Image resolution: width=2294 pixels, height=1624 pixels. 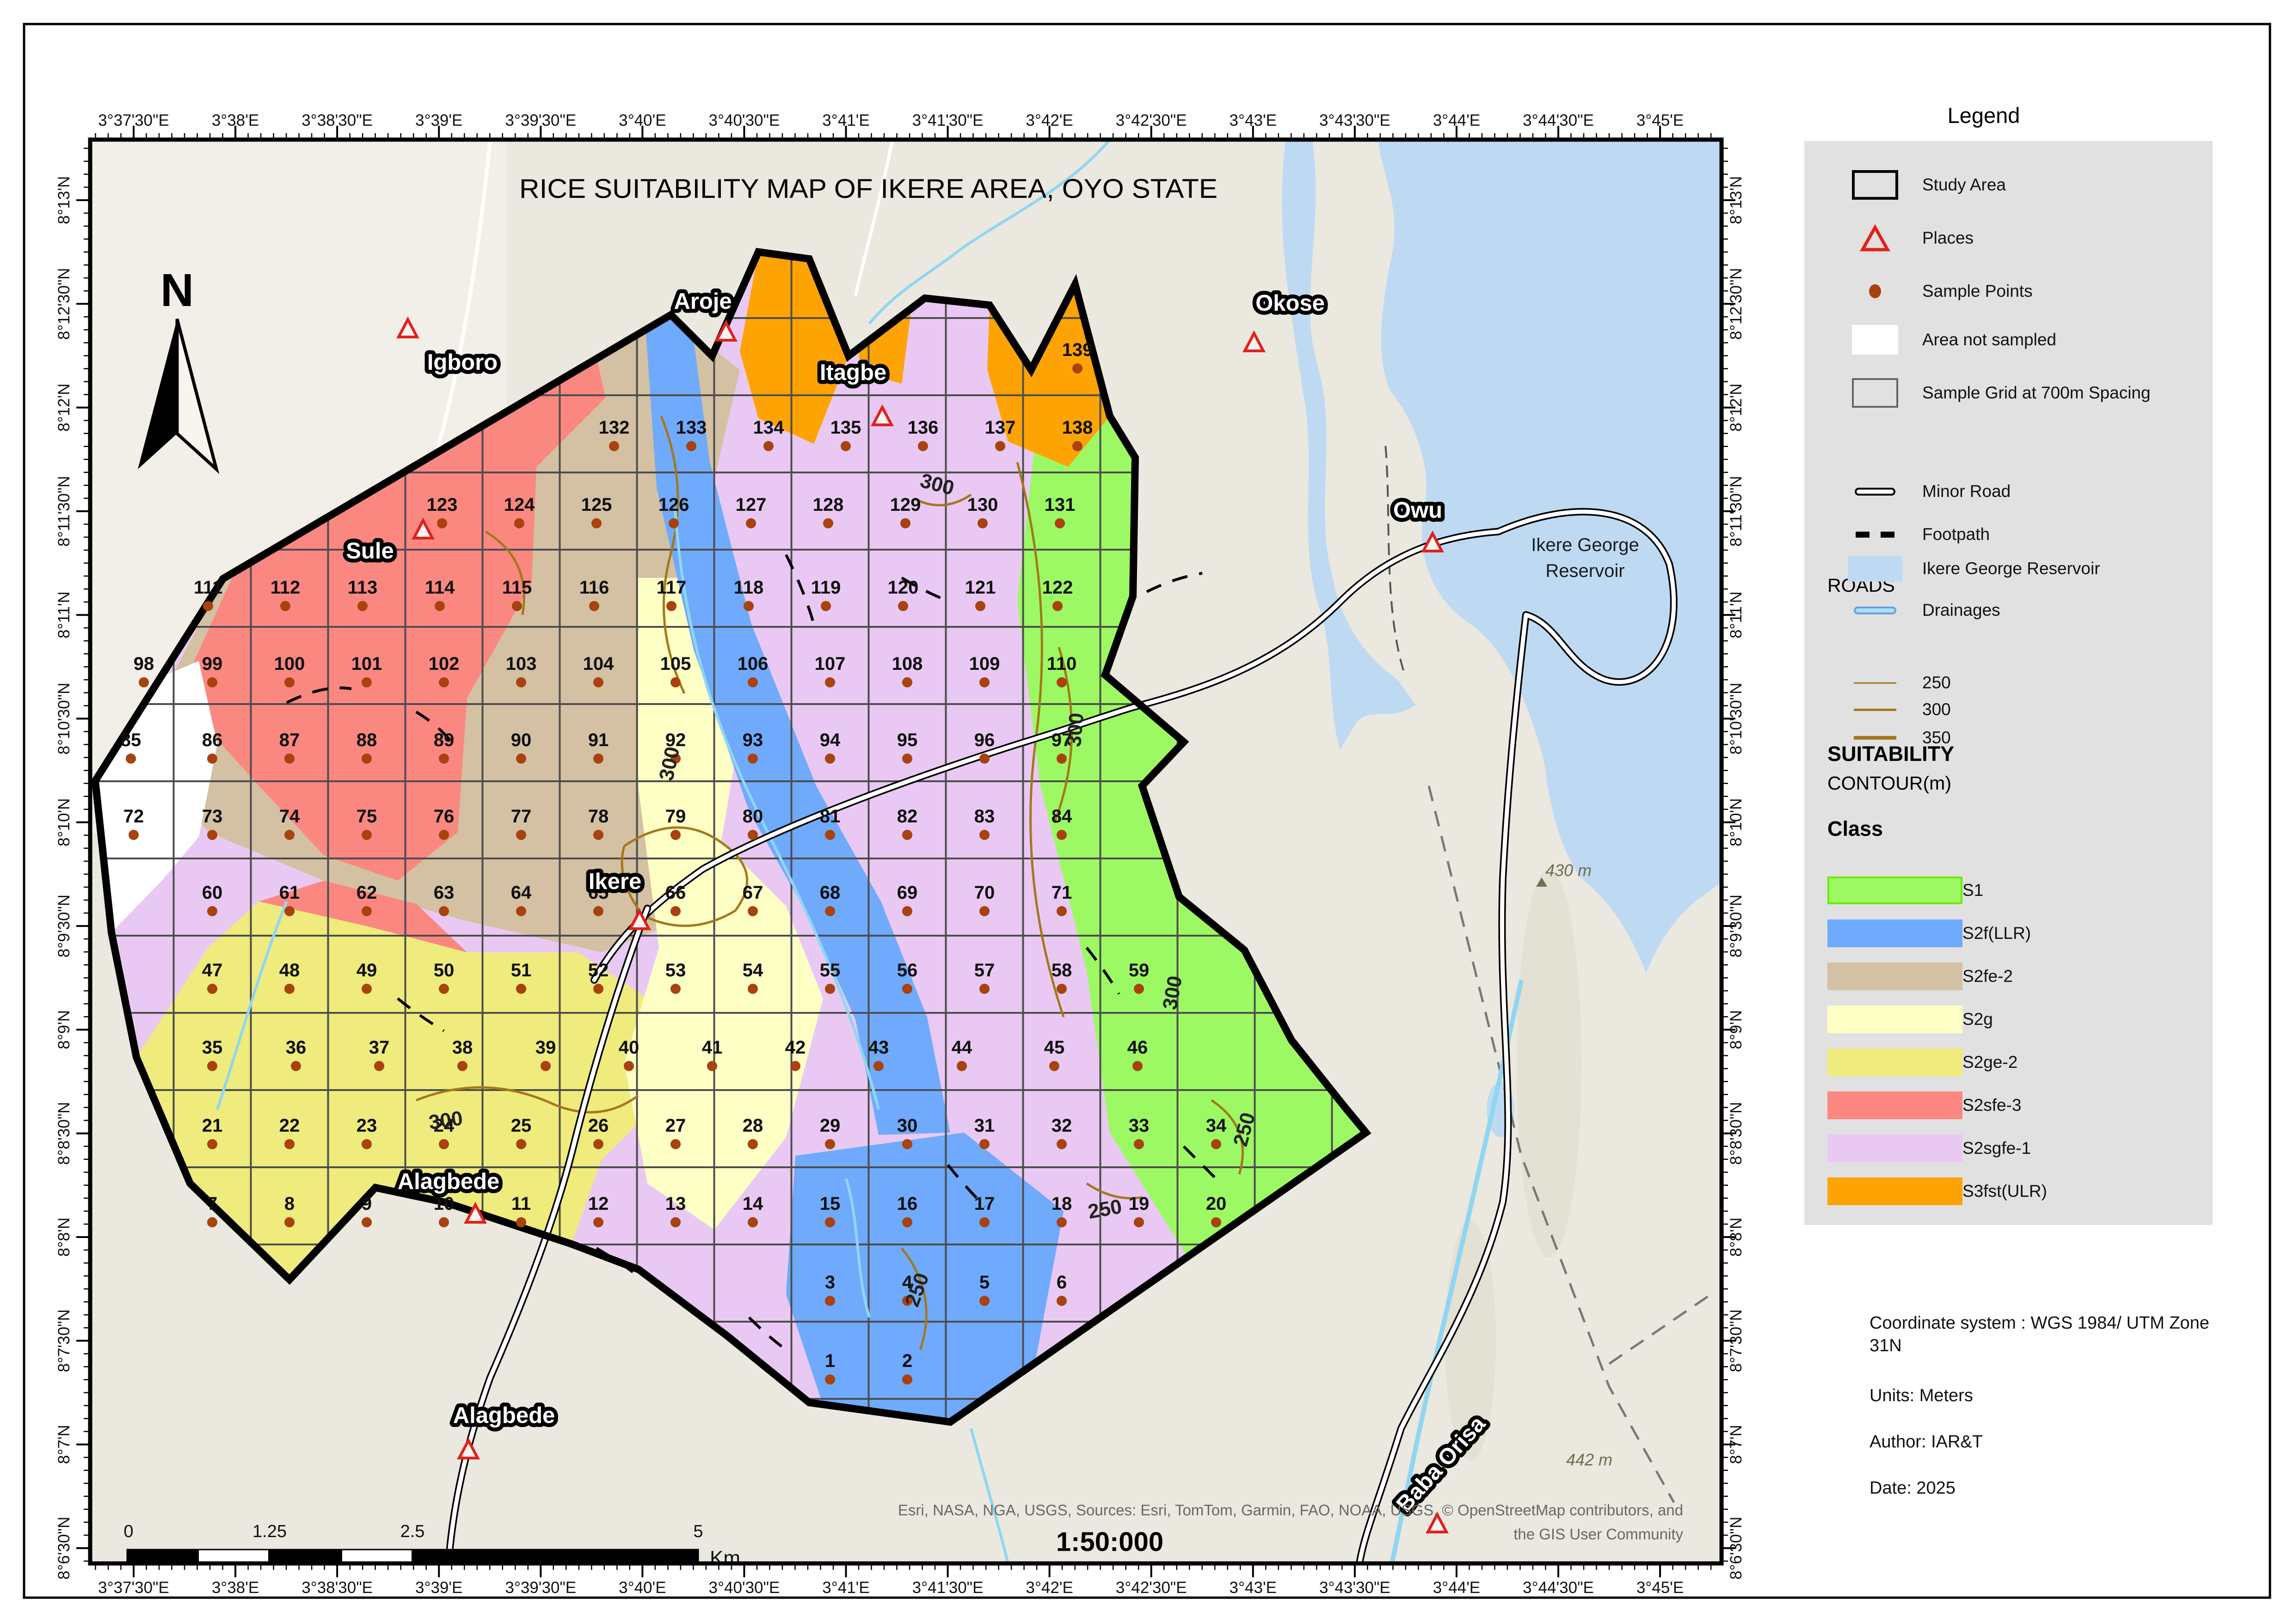 I want to click on north-arrow-n: N, so click(x=177, y=290).